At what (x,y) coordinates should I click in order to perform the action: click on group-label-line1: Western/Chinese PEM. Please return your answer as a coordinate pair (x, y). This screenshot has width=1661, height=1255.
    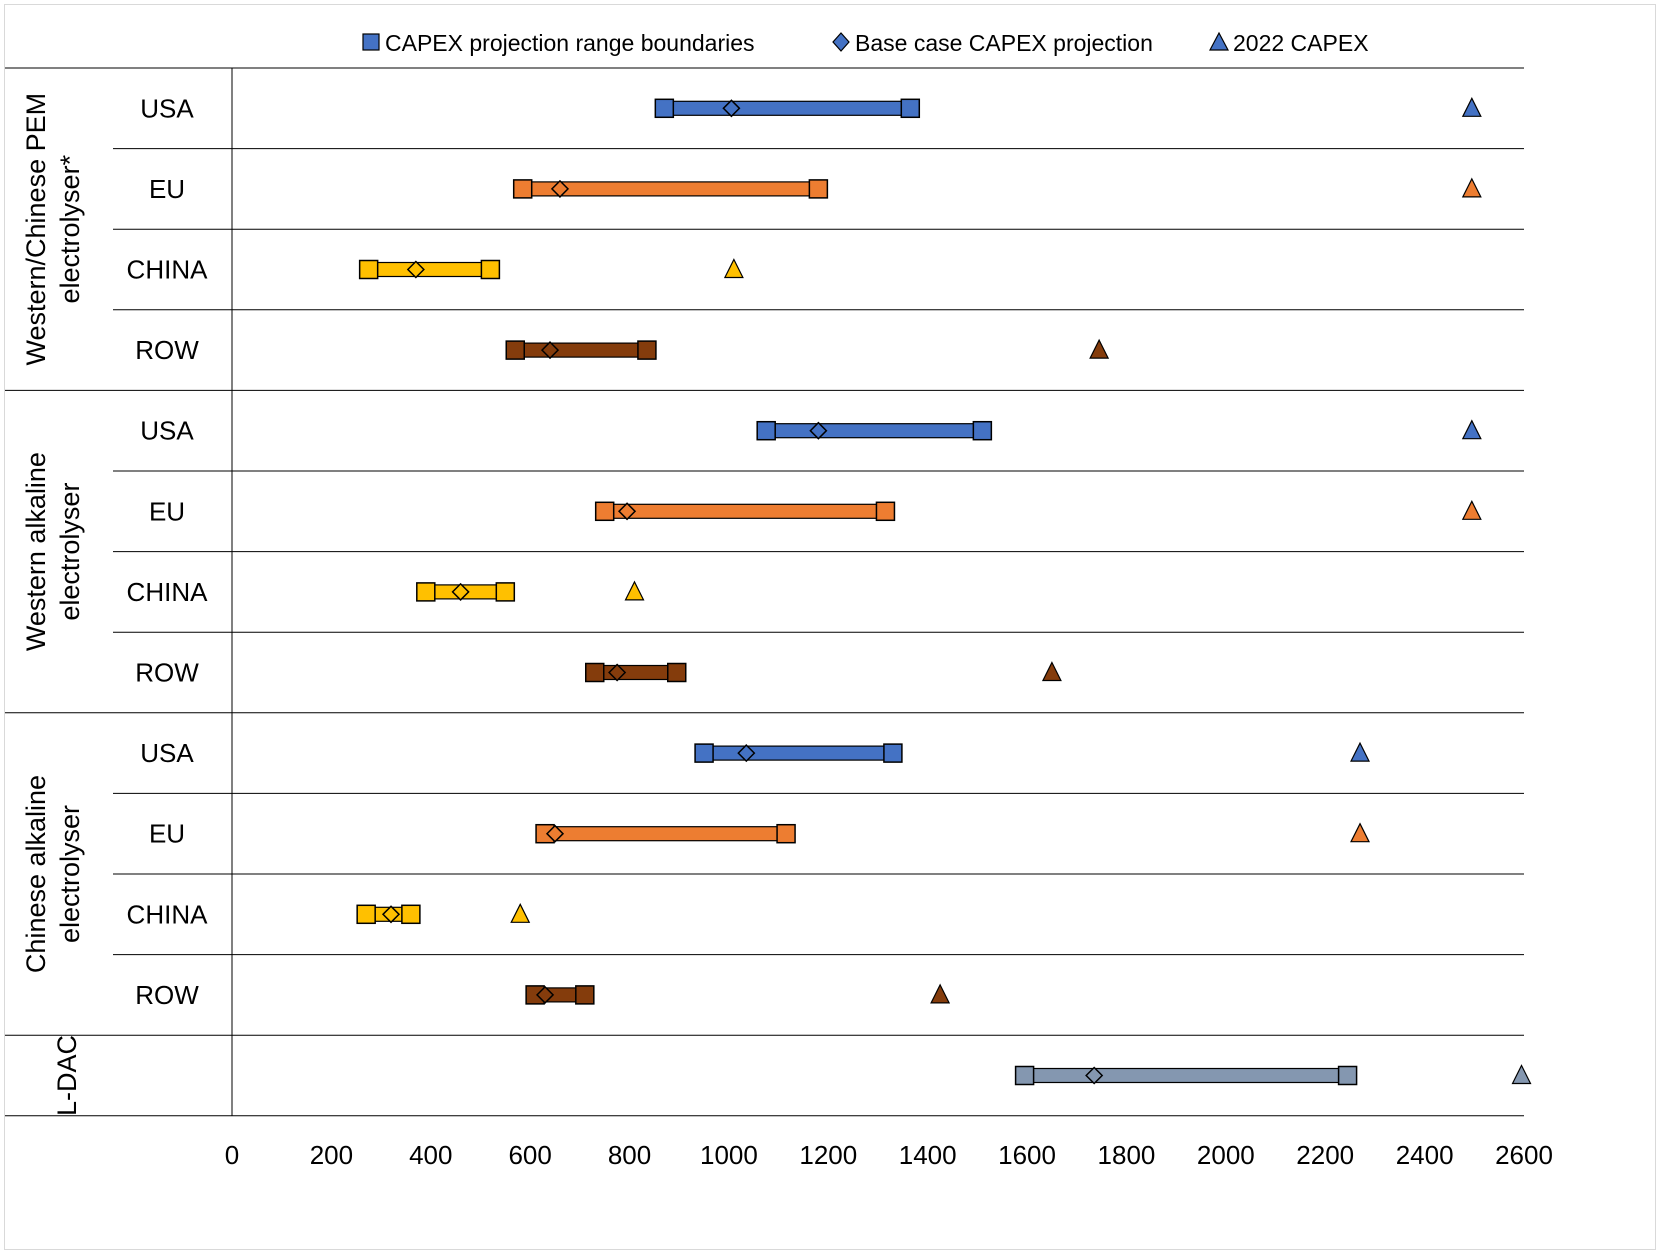
    Looking at the image, I should click on (36, 229).